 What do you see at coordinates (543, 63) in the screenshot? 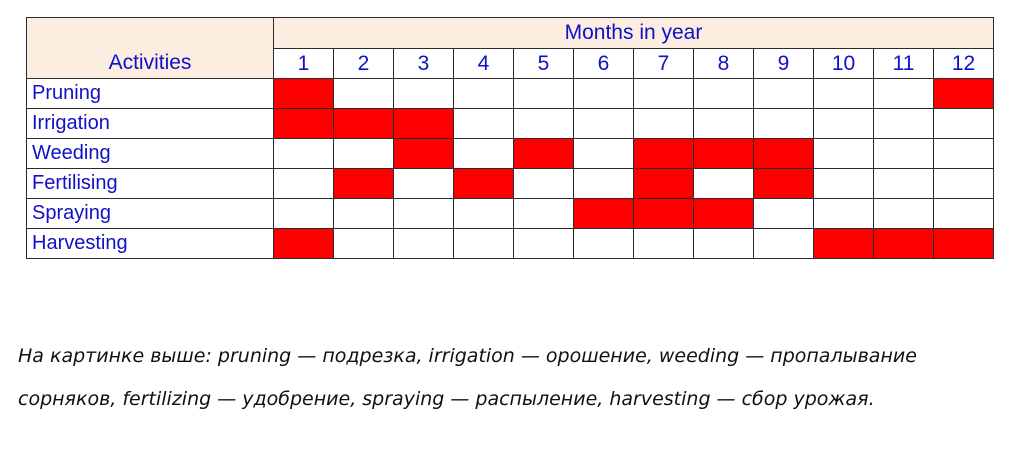
I see `month-header-cell: 5` at bounding box center [543, 63].